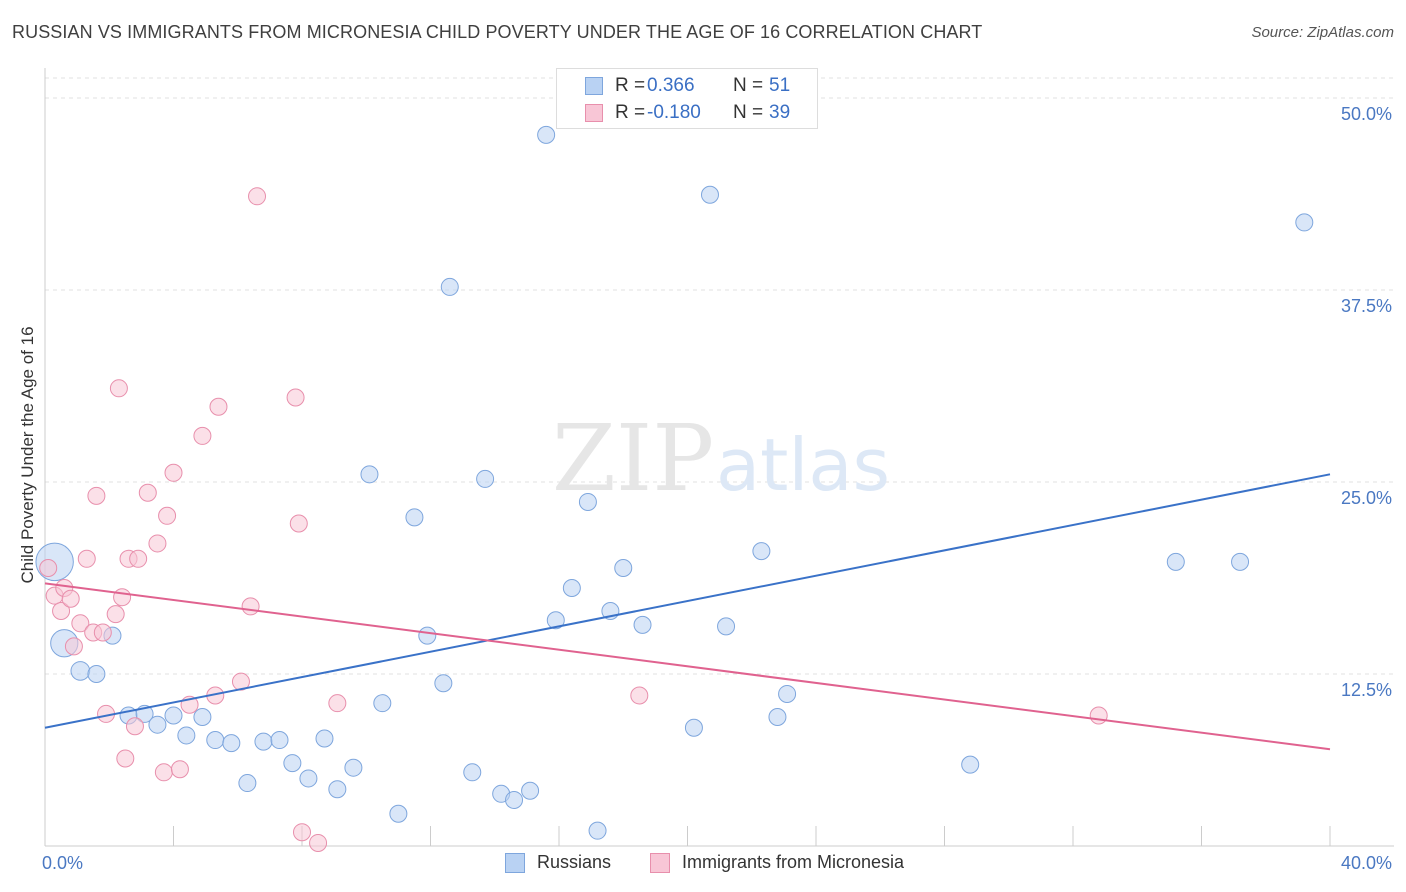  Describe the element at coordinates (803, 465) in the screenshot. I see `watermark-atlas: atlas` at that location.